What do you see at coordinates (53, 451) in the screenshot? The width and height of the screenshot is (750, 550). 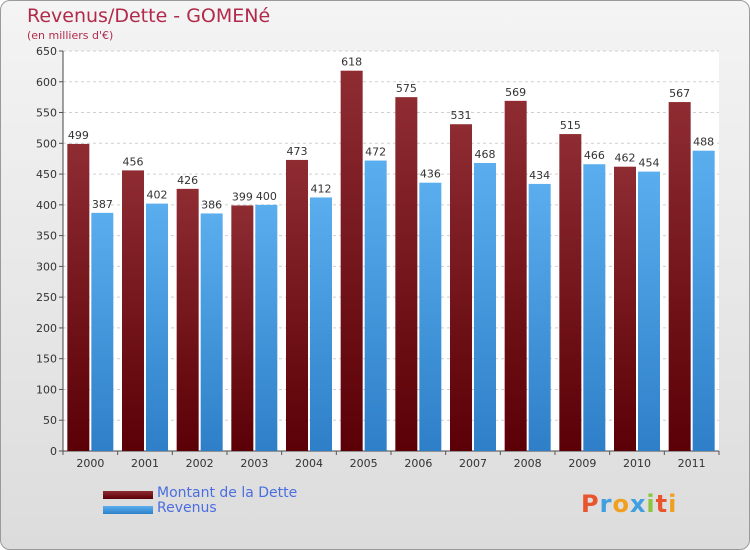 I see `y-tick-label: 0` at bounding box center [53, 451].